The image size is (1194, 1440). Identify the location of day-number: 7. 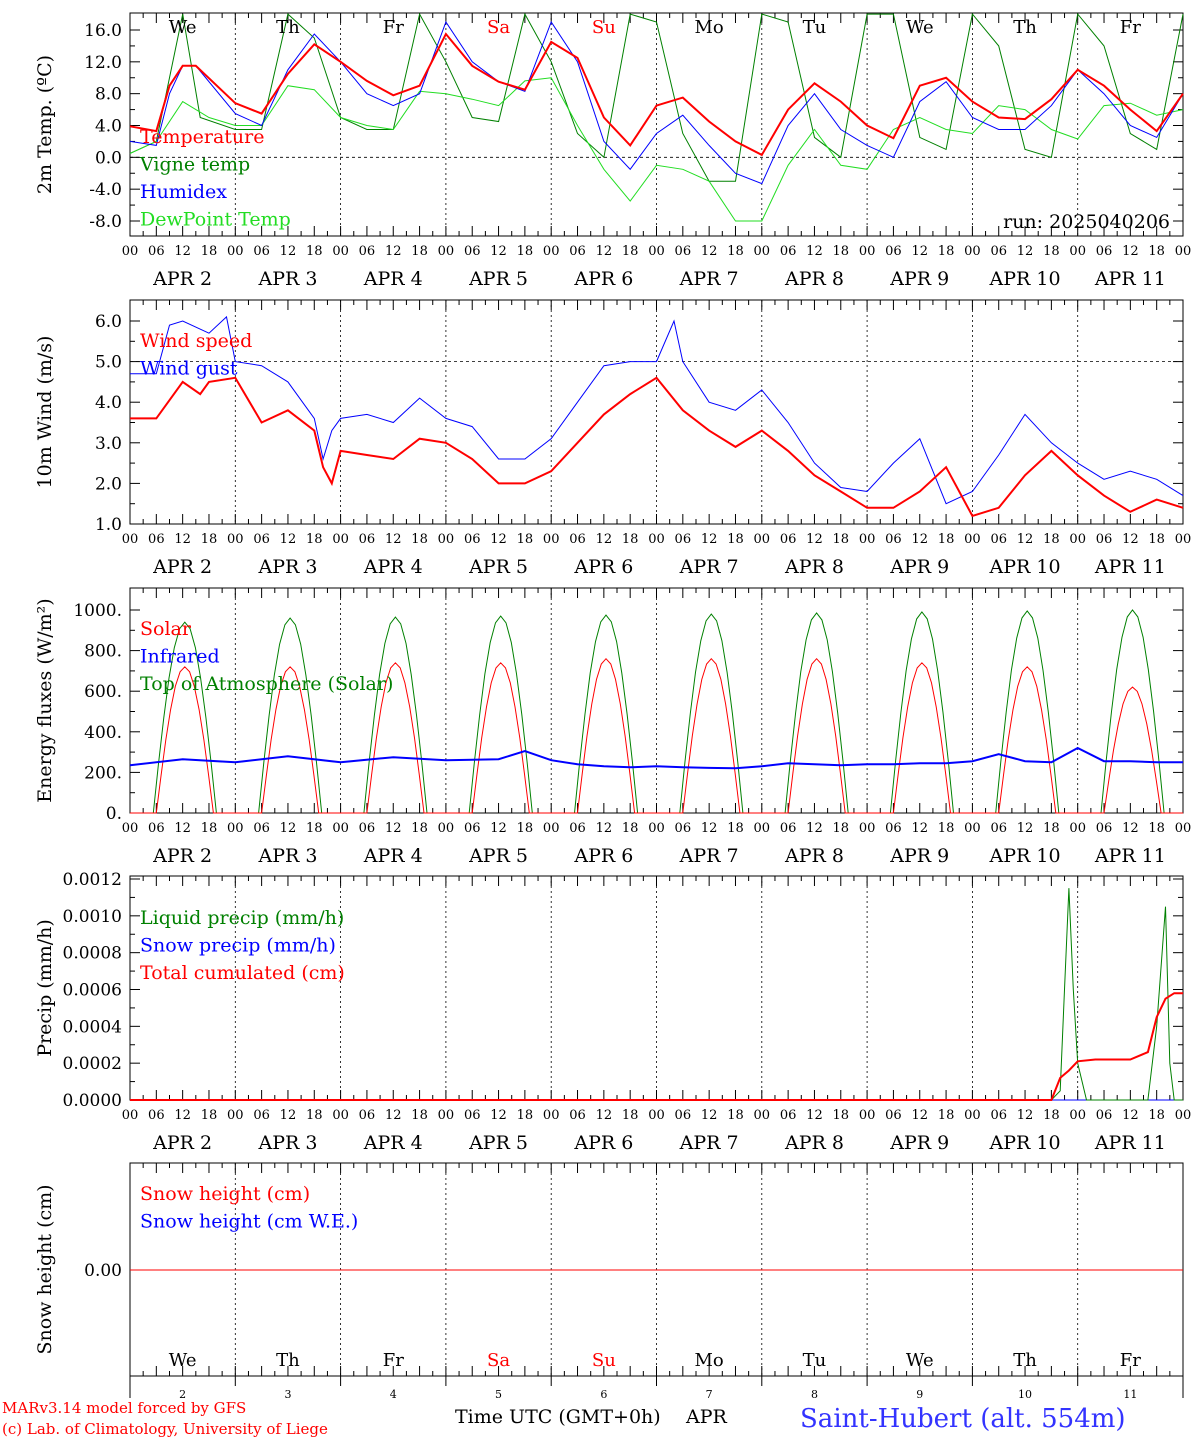
(709, 1394).